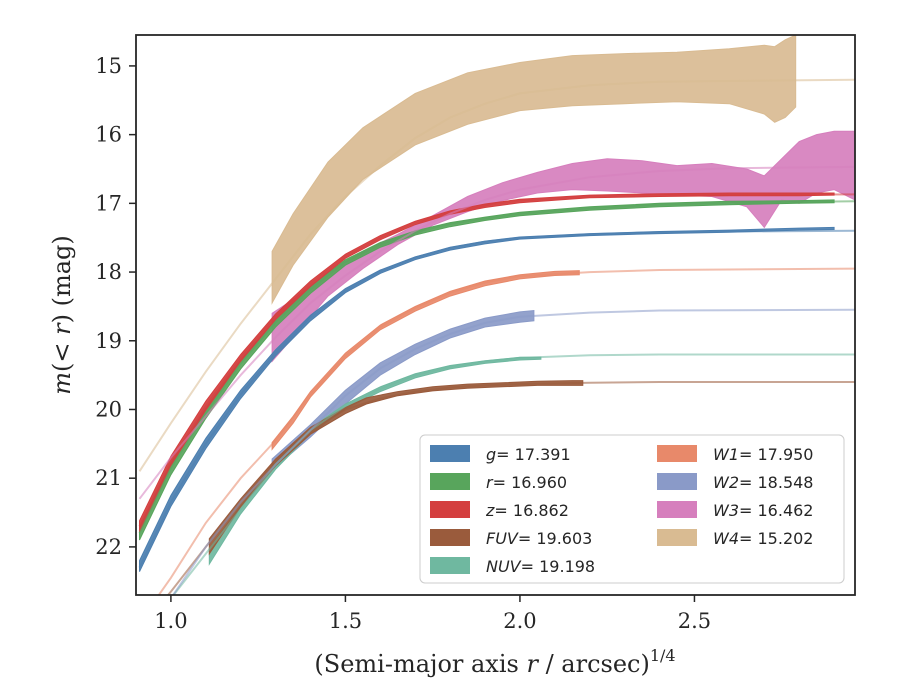  What do you see at coordinates (108, 203) in the screenshot?
I see `y-tick-label: 17` at bounding box center [108, 203].